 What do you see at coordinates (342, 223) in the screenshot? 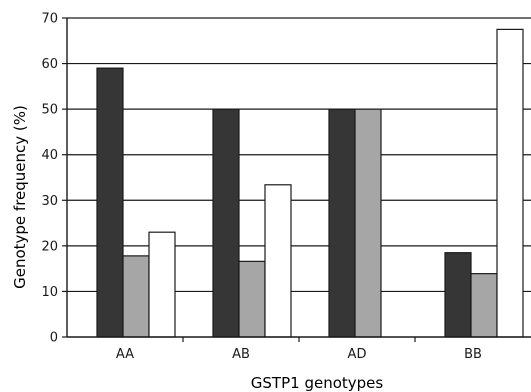
I see `bar-series-1-ad` at bounding box center [342, 223].